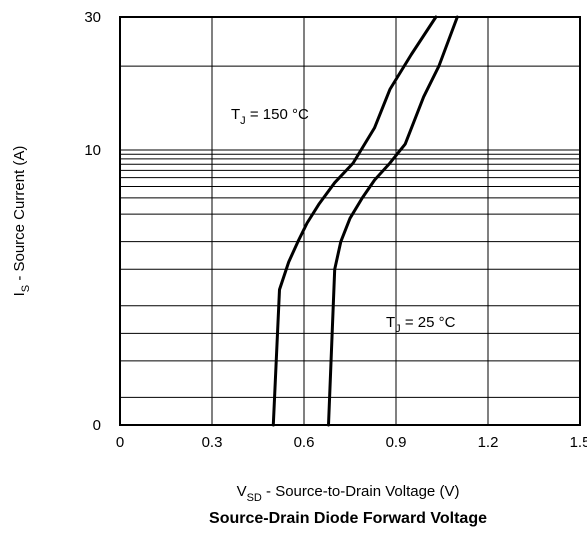  I want to click on series-label-150c: TJ = 150 °C, so click(270, 116).